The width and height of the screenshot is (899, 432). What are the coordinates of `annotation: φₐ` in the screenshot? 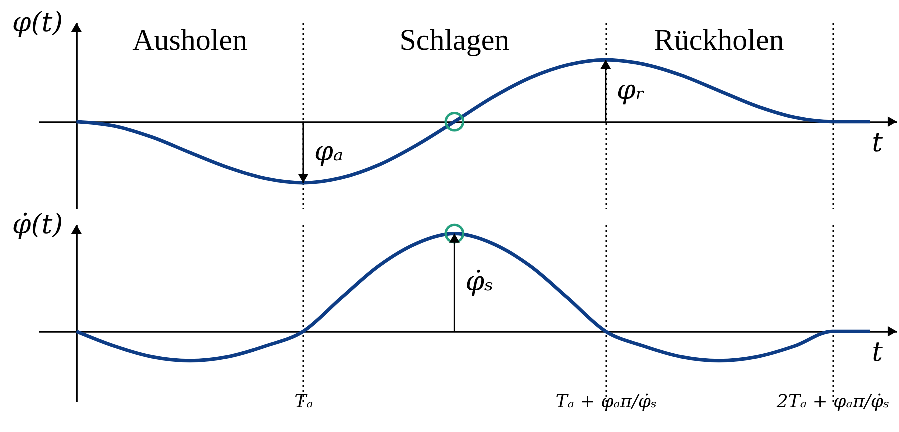 It's located at (329, 152).